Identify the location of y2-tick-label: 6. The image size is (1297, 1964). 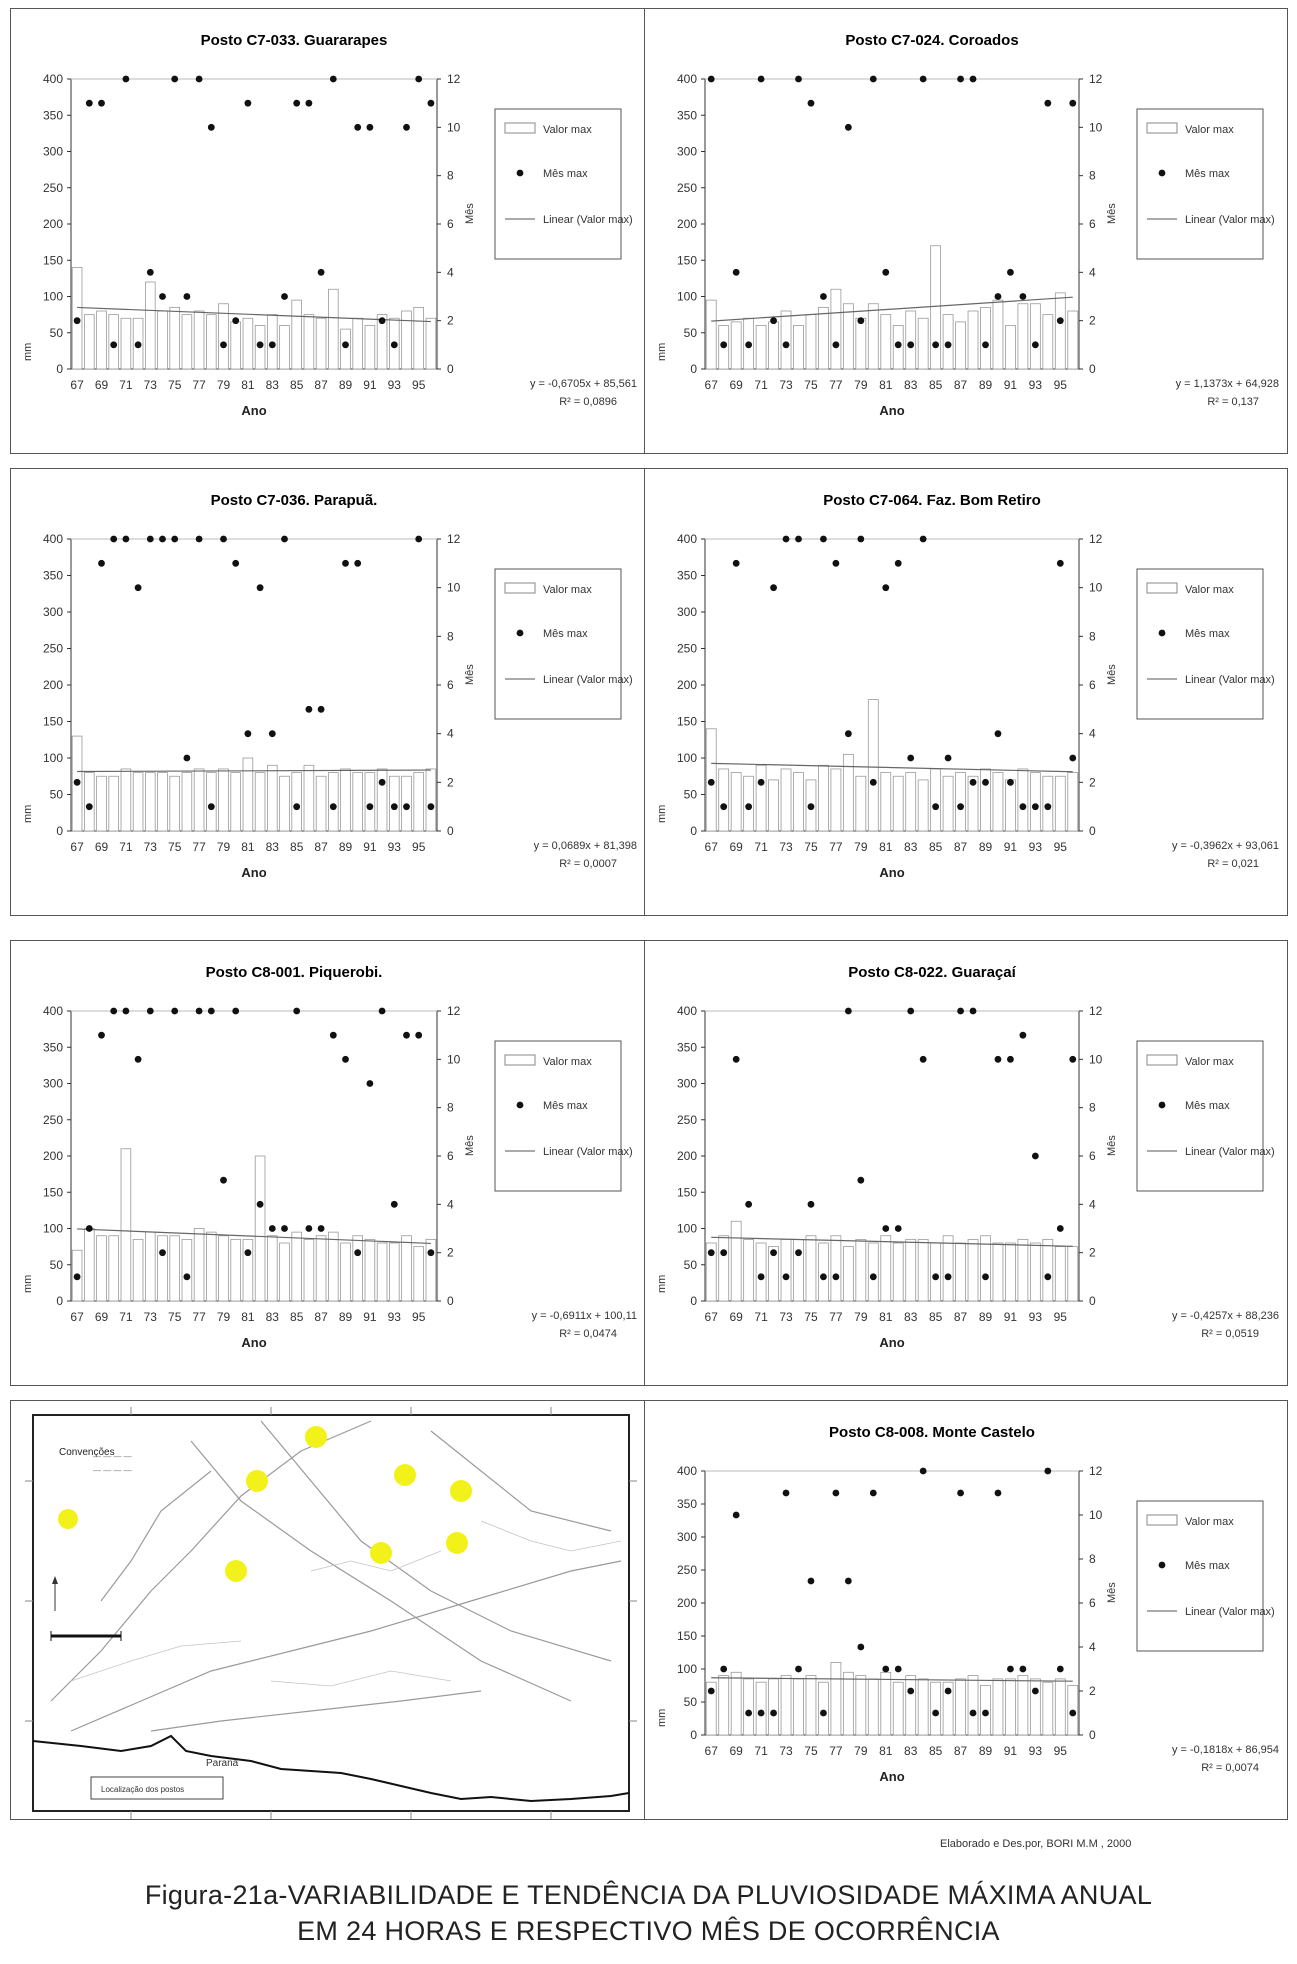
(450, 685).